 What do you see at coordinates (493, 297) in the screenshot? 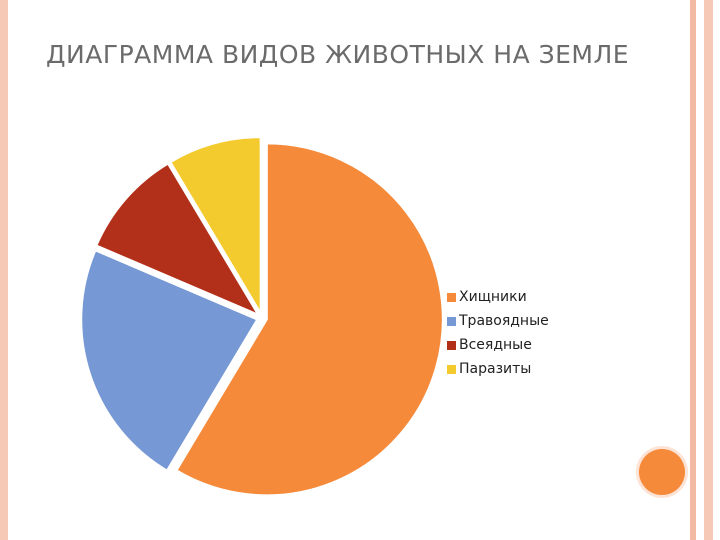
I see `legend-label: Хищники` at bounding box center [493, 297].